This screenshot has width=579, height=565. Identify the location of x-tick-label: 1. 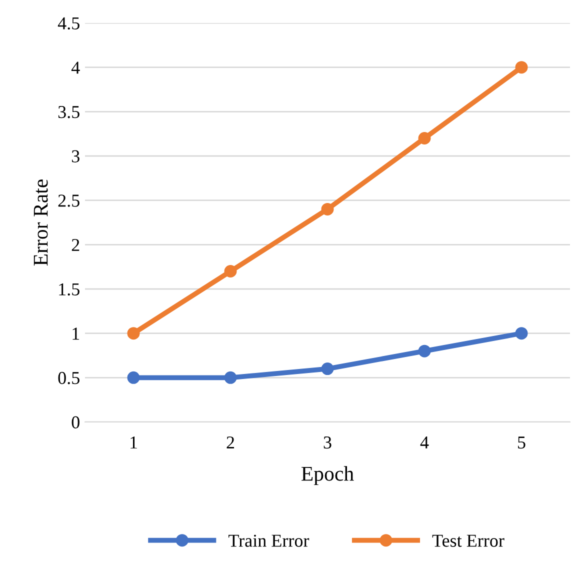
(133, 442).